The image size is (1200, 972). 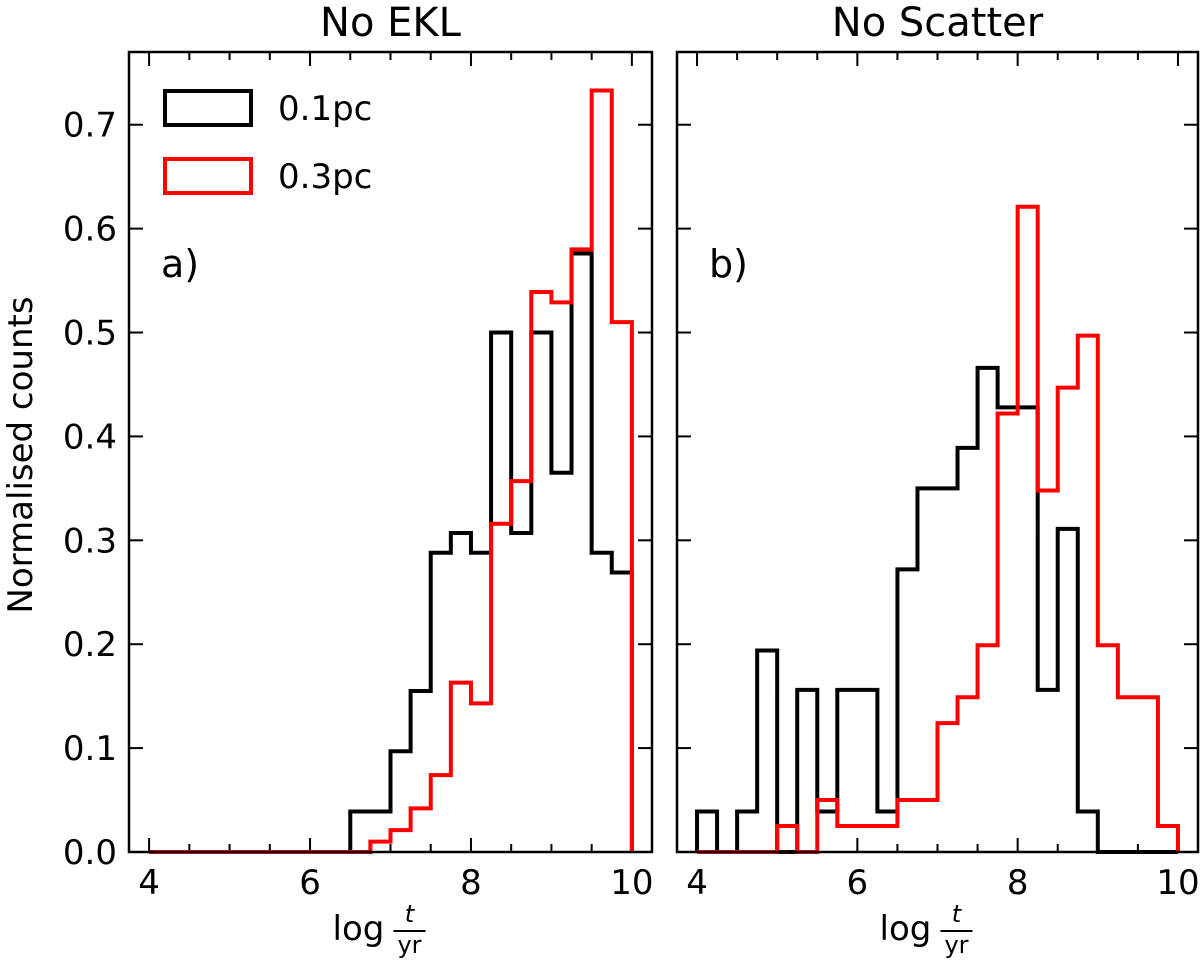 I want to click on legend-label: 0.3pc, so click(x=325, y=177).